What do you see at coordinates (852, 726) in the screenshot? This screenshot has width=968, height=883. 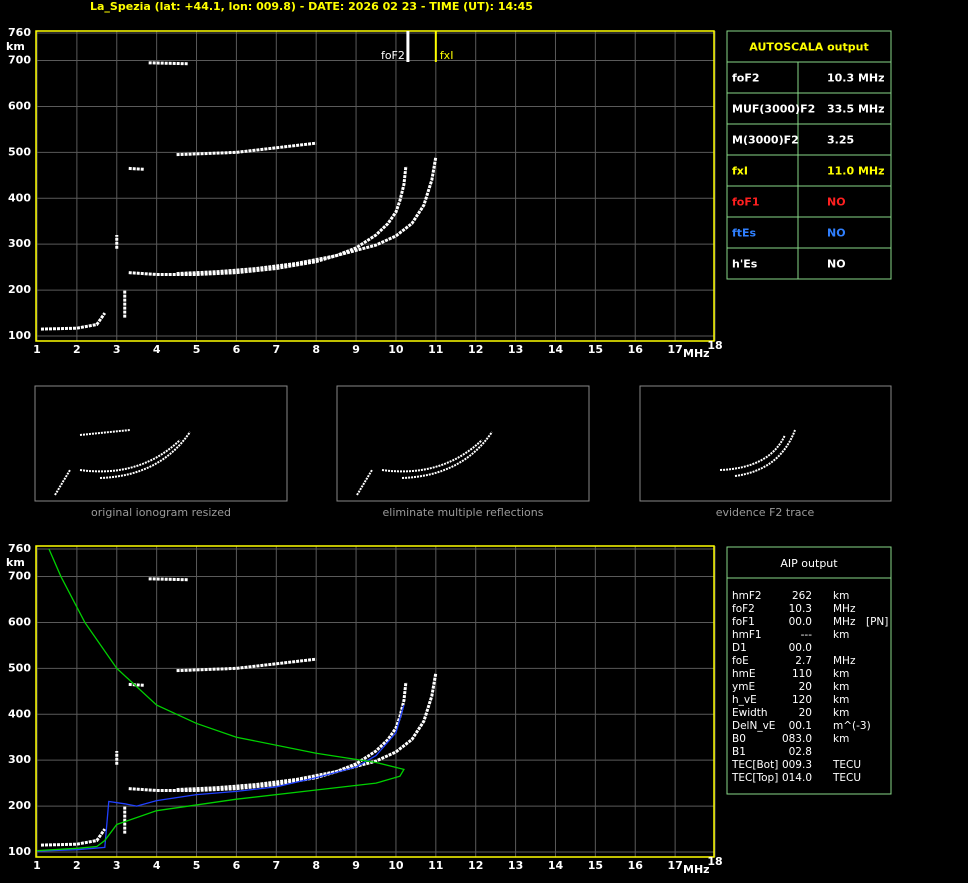 I see `aip-cell: m^(-3)` at bounding box center [852, 726].